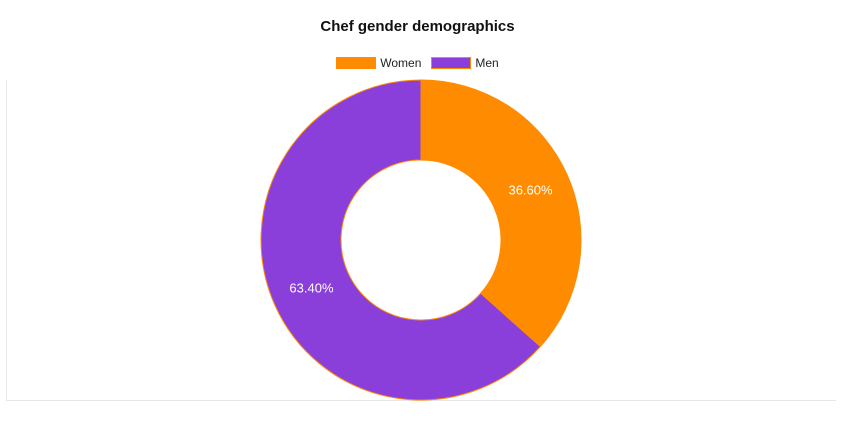  I want to click on legend-label-women: Women, so click(401, 63).